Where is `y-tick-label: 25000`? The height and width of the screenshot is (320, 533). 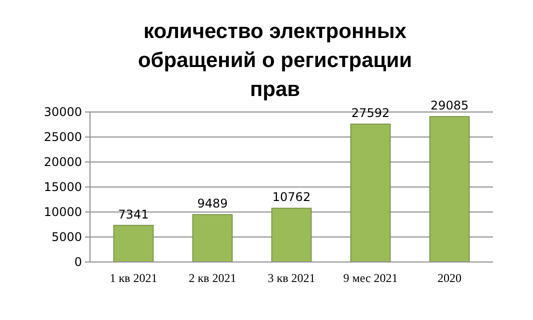
y-tick-label: 25000 is located at coordinates (63, 137).